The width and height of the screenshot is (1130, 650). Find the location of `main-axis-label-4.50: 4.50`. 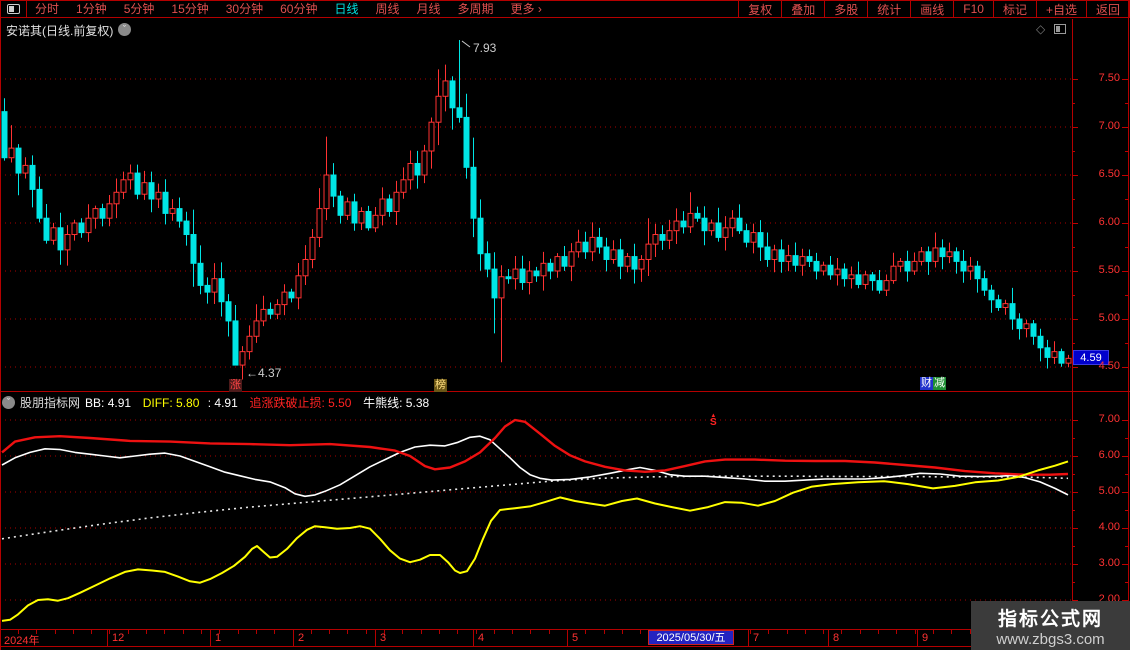

main-axis-label-4.50: 4.50 is located at coordinates (1109, 366).